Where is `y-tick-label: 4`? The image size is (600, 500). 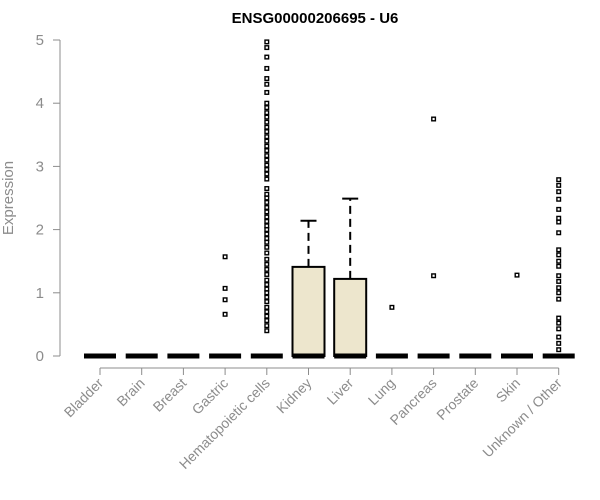
y-tick-label: 4 is located at coordinates (40, 103).